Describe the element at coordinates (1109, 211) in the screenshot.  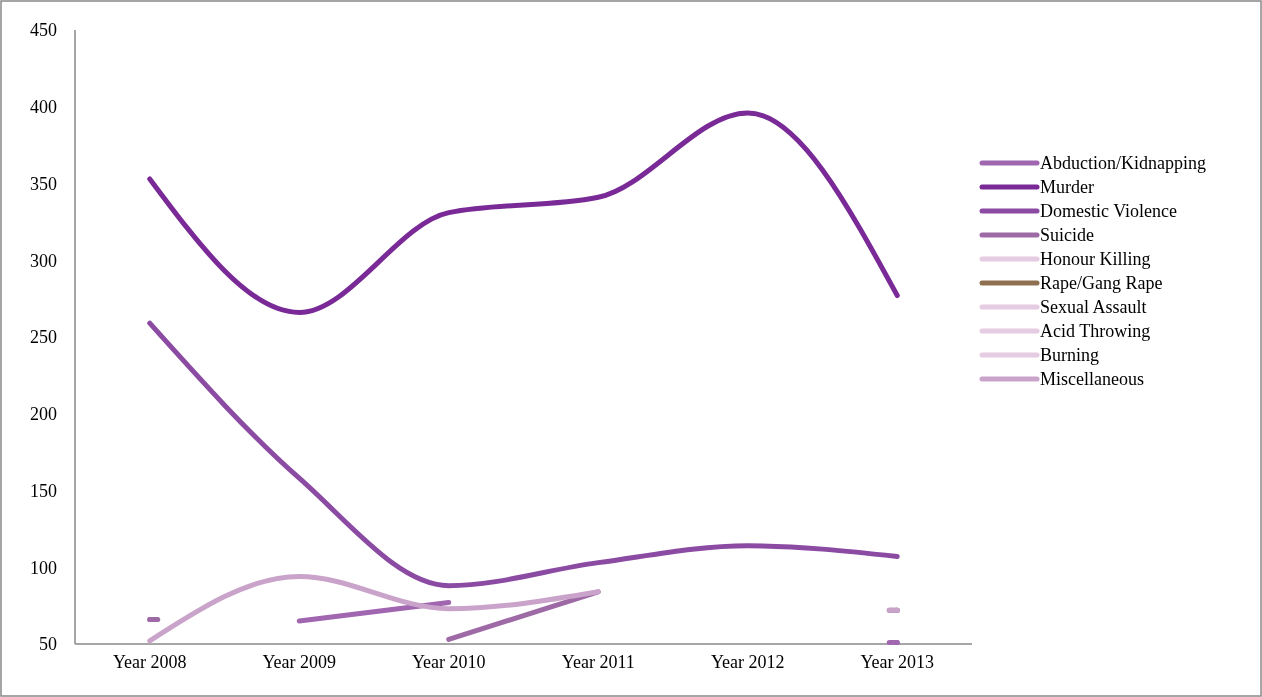
I see `legend-label: Domestic Violence` at that location.